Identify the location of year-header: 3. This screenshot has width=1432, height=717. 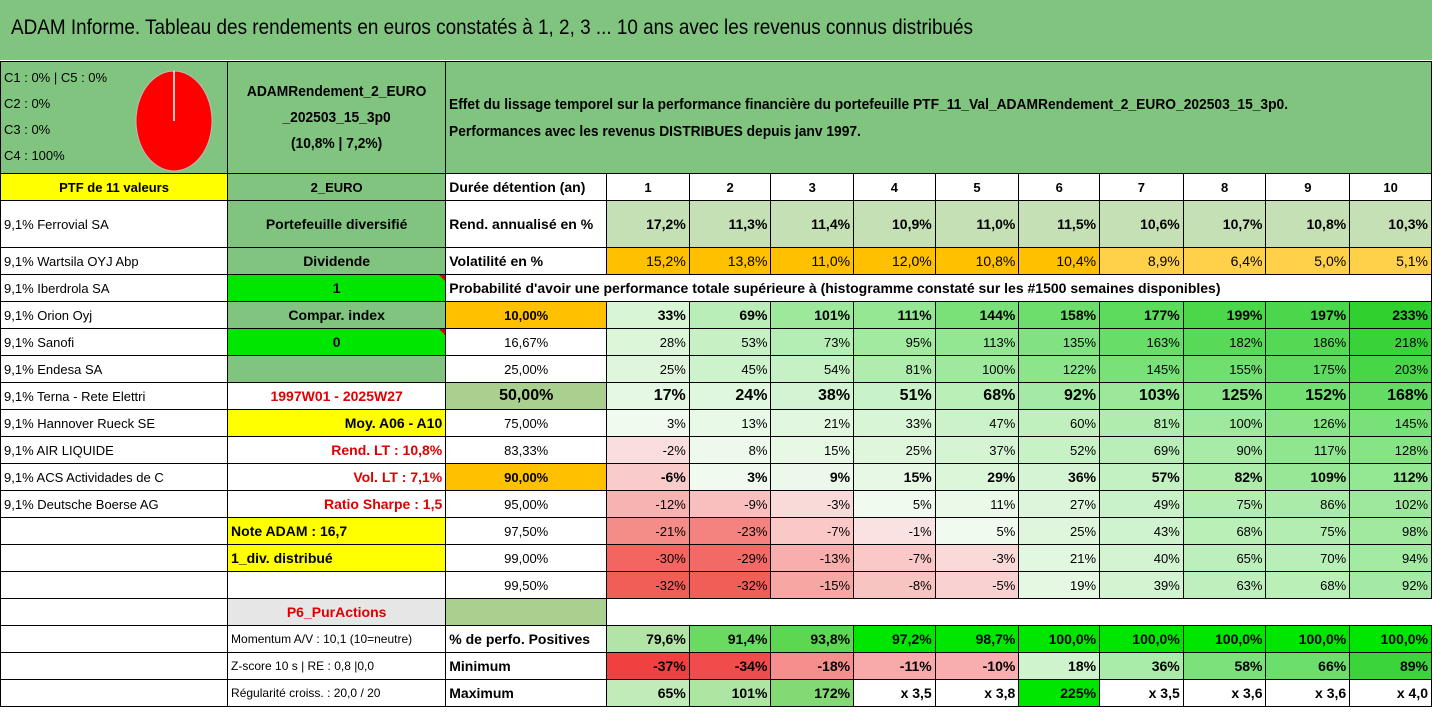
(812, 187).